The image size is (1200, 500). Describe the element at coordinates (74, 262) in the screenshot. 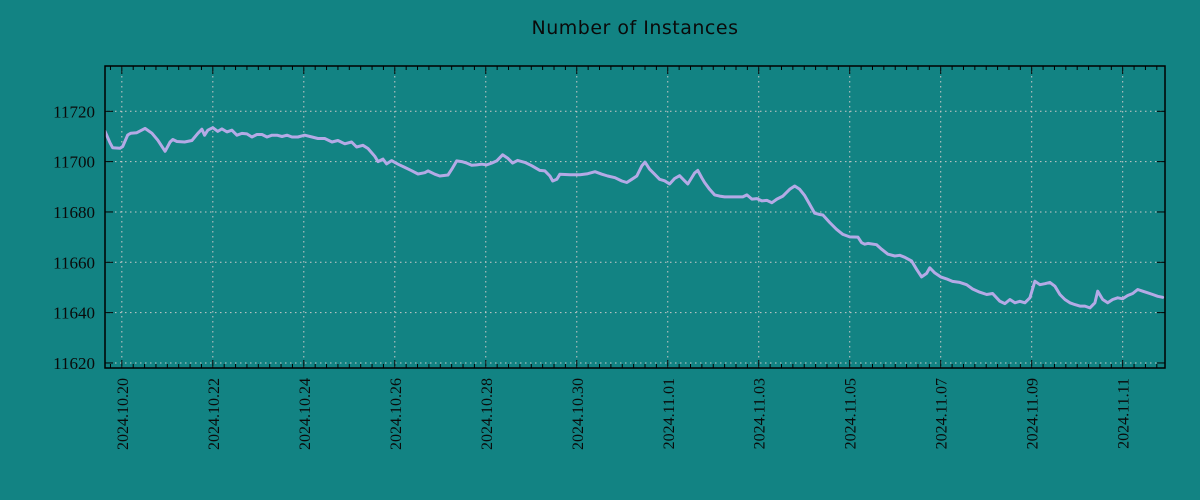

I see `y-tick-label: 11660` at that location.